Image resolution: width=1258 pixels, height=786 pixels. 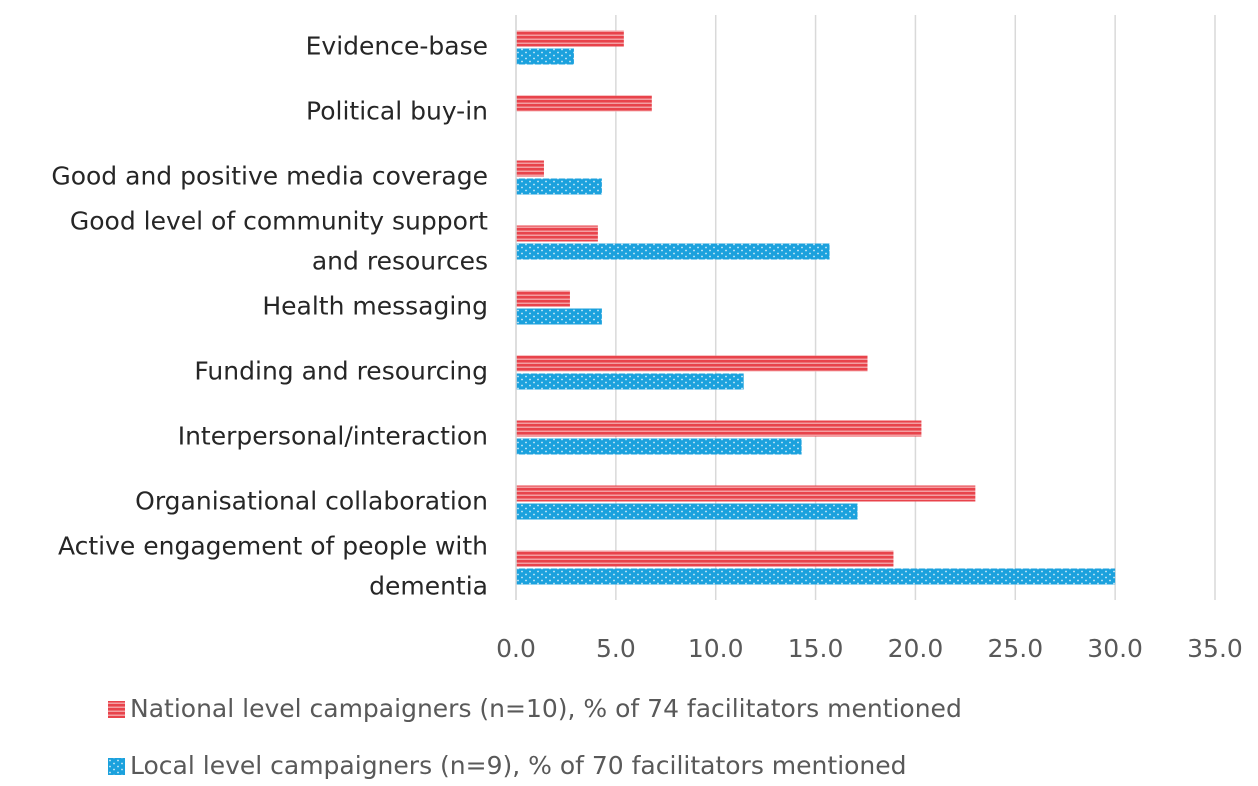 What do you see at coordinates (333, 436) in the screenshot?
I see `y-tick-label: Interpersonal/interaction` at bounding box center [333, 436].